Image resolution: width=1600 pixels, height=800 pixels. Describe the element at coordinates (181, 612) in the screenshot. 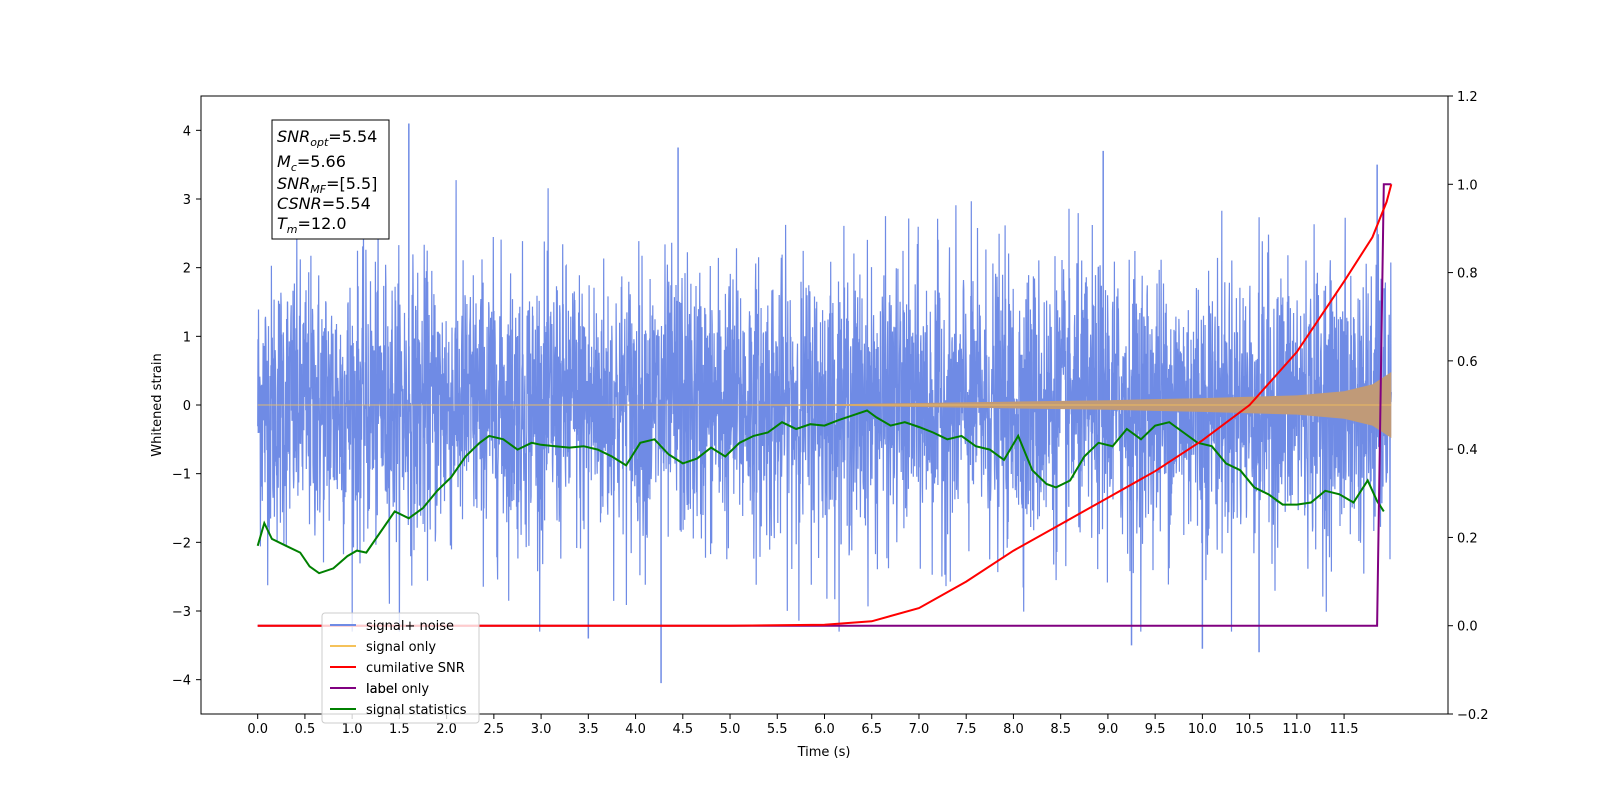

I see `y-tick-label: −3` at that location.